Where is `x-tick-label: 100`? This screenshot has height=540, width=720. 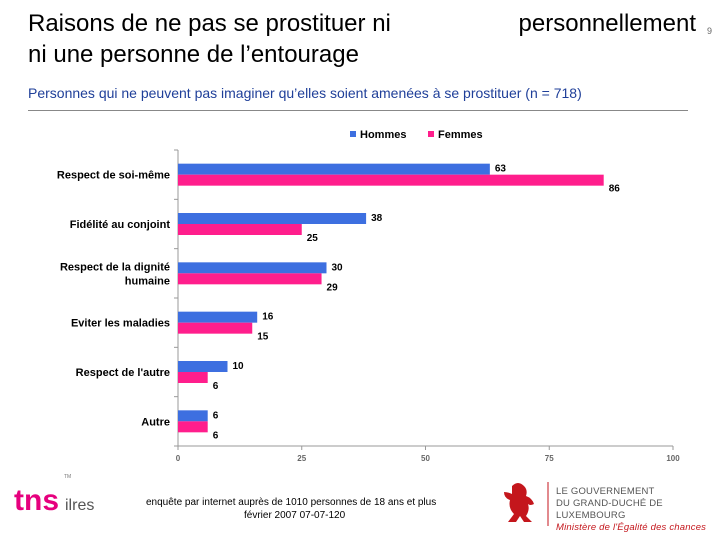 x-tick-label: 100 is located at coordinates (673, 458).